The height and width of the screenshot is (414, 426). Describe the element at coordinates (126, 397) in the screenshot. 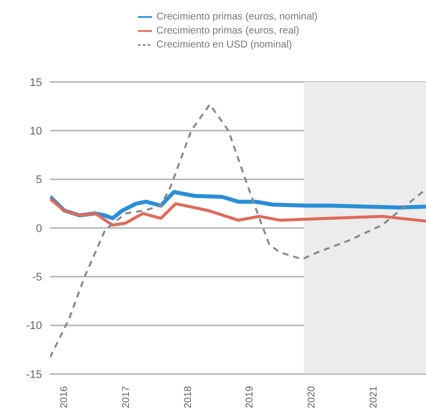

I see `x-tick-label: 2017` at that location.